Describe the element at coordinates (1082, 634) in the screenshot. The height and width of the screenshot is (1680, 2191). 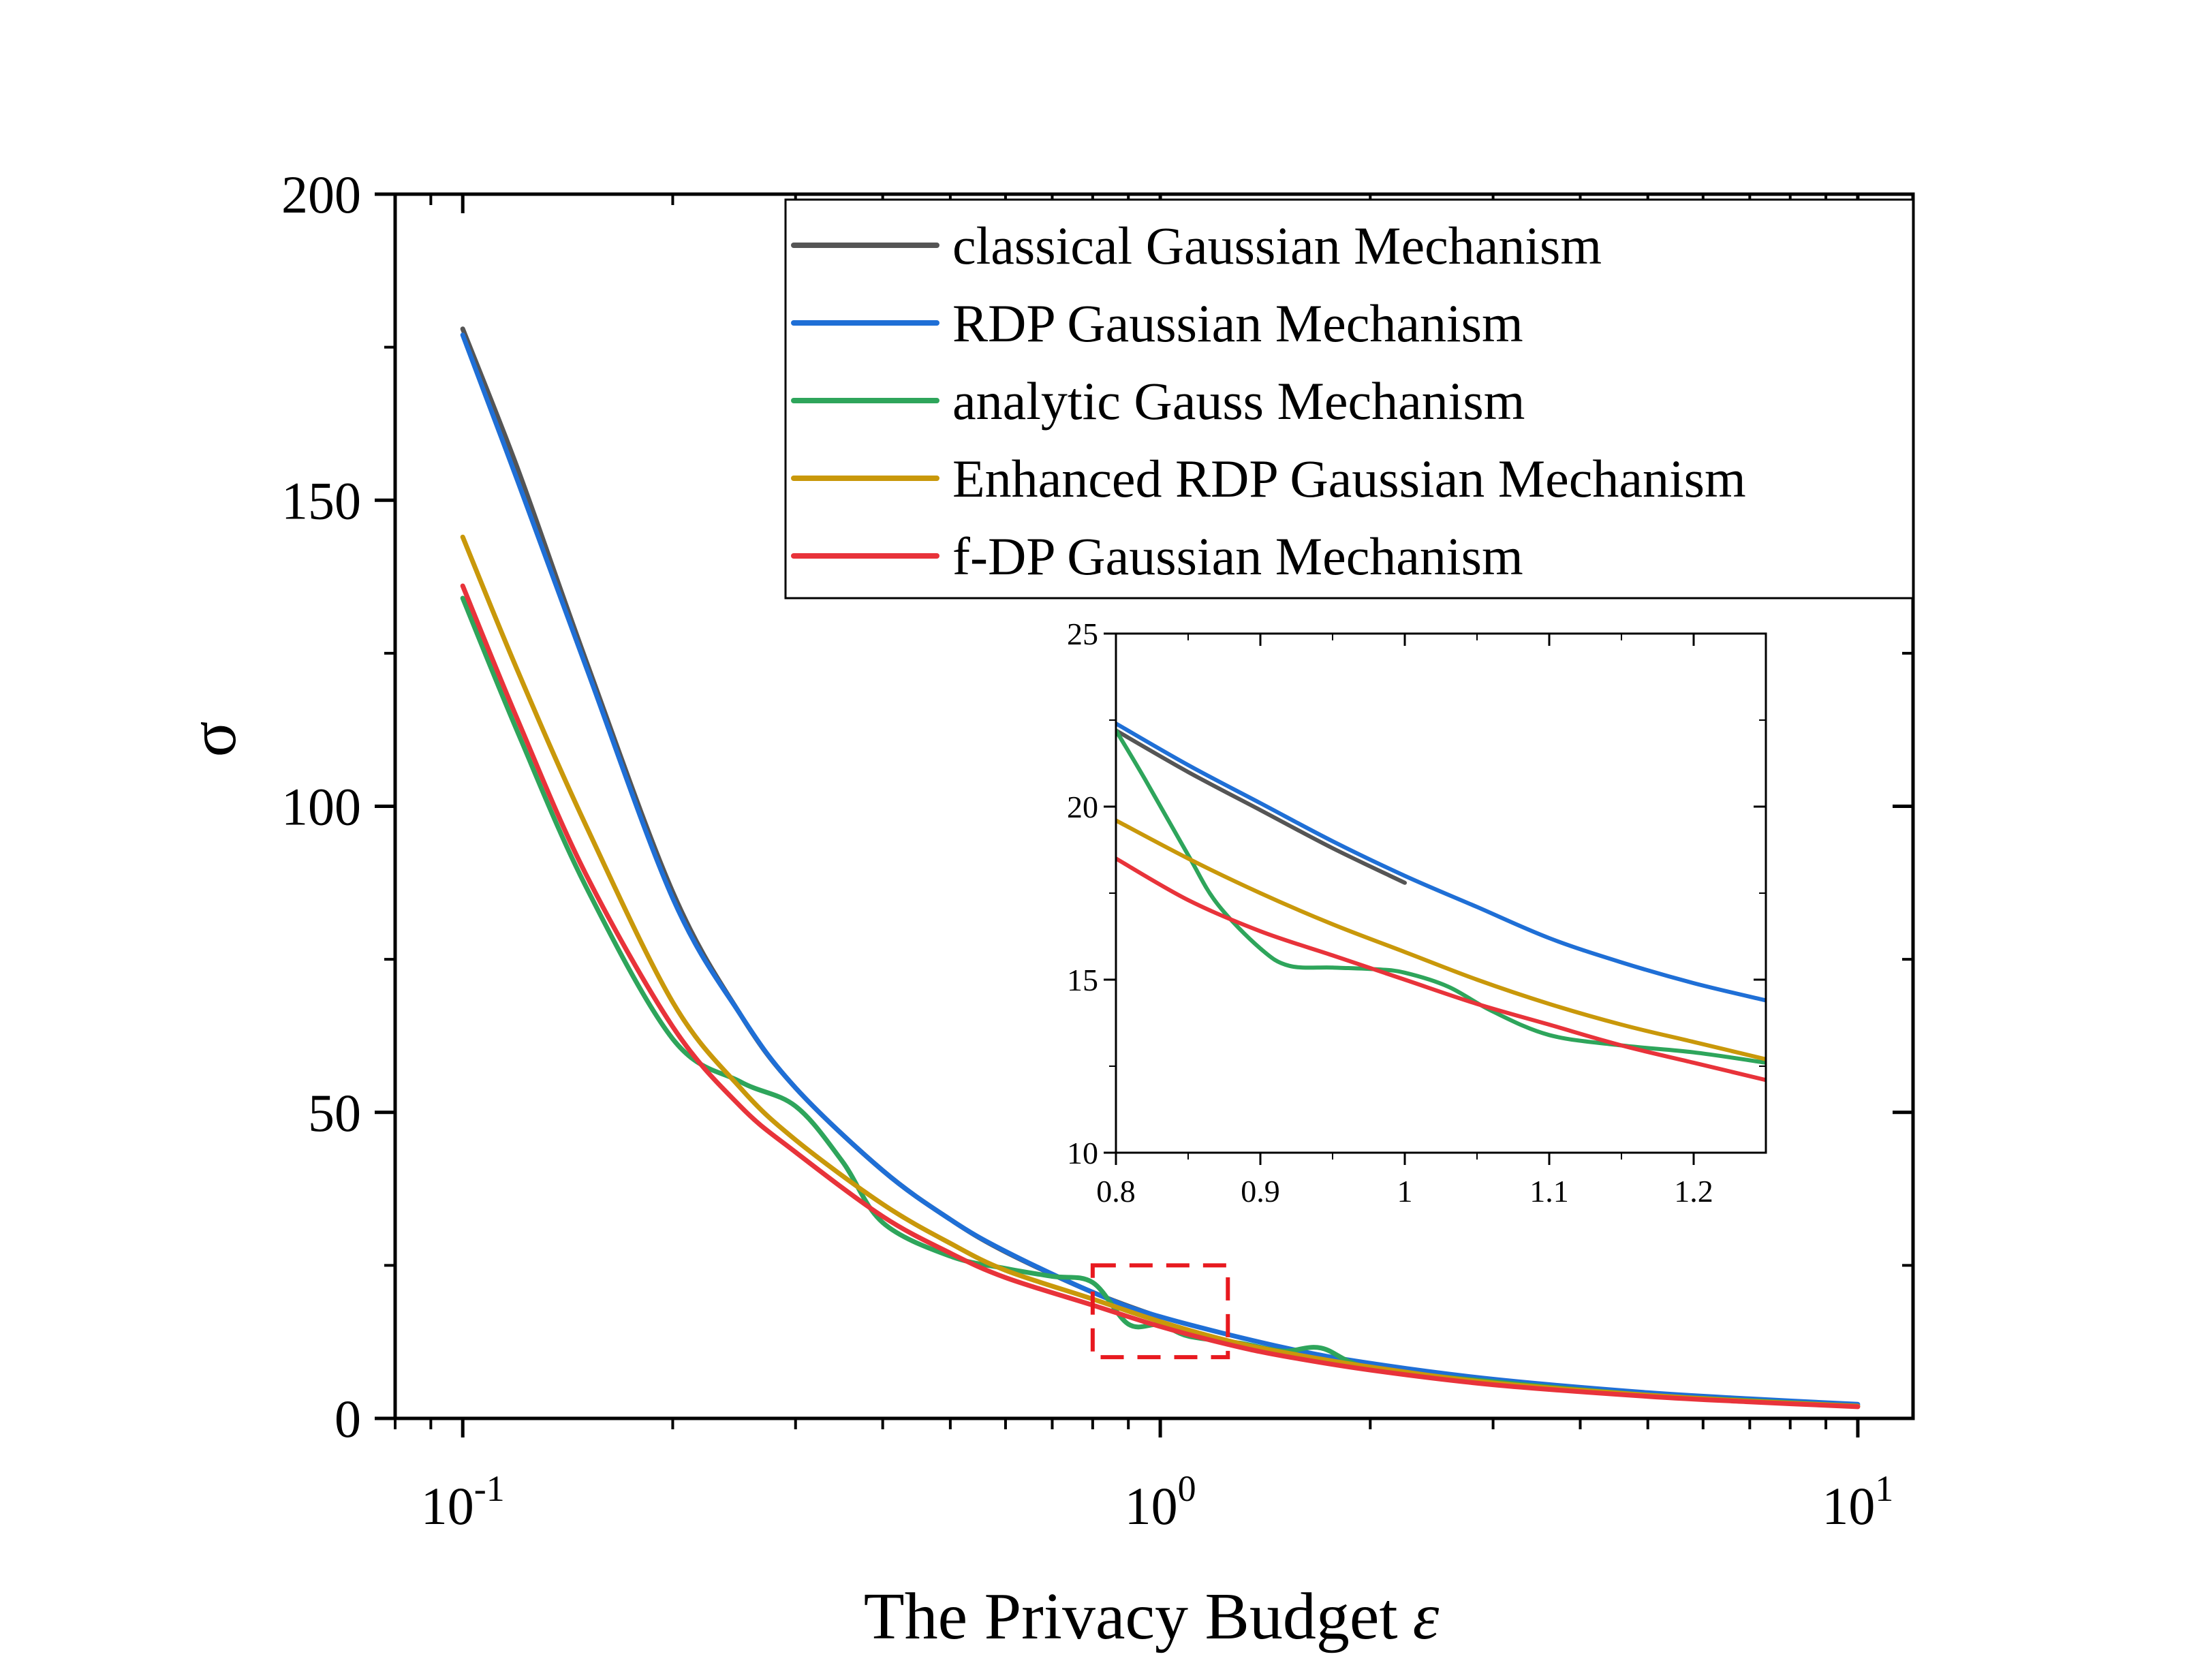
I see `inset-y-tick-label: 25` at that location.